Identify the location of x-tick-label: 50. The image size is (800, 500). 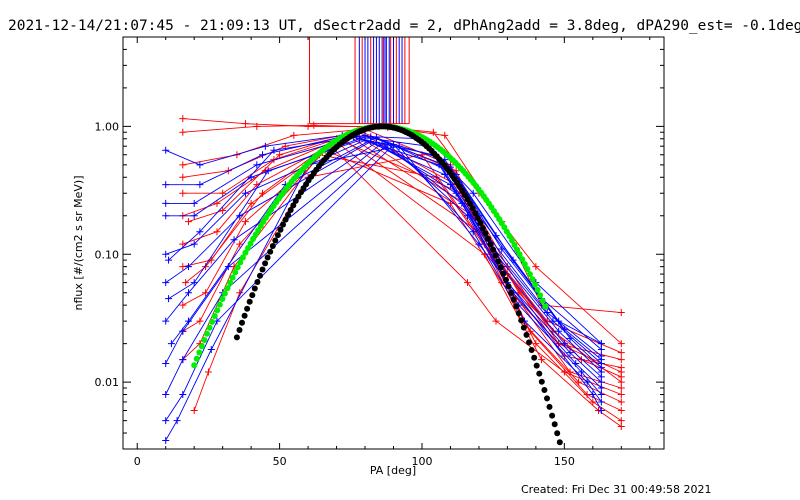
(280, 461).